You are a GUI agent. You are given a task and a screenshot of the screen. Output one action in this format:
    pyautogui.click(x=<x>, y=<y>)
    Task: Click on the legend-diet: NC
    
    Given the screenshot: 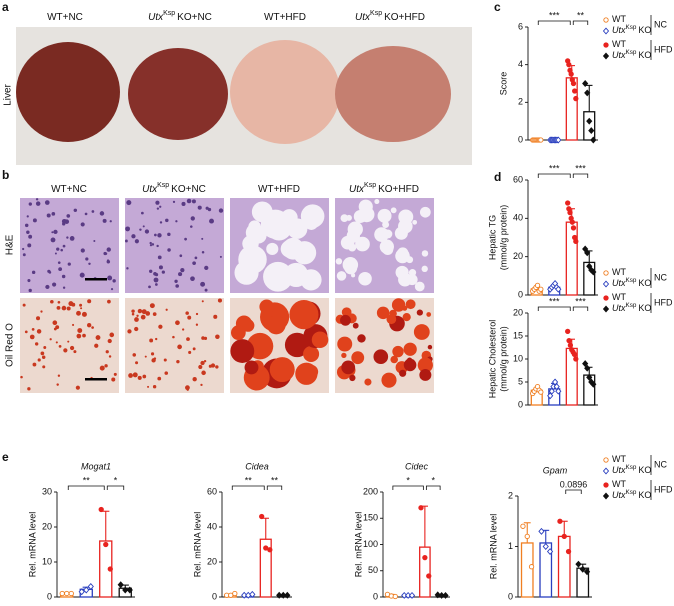 What is the action you would take?
    pyautogui.click(x=660, y=464)
    